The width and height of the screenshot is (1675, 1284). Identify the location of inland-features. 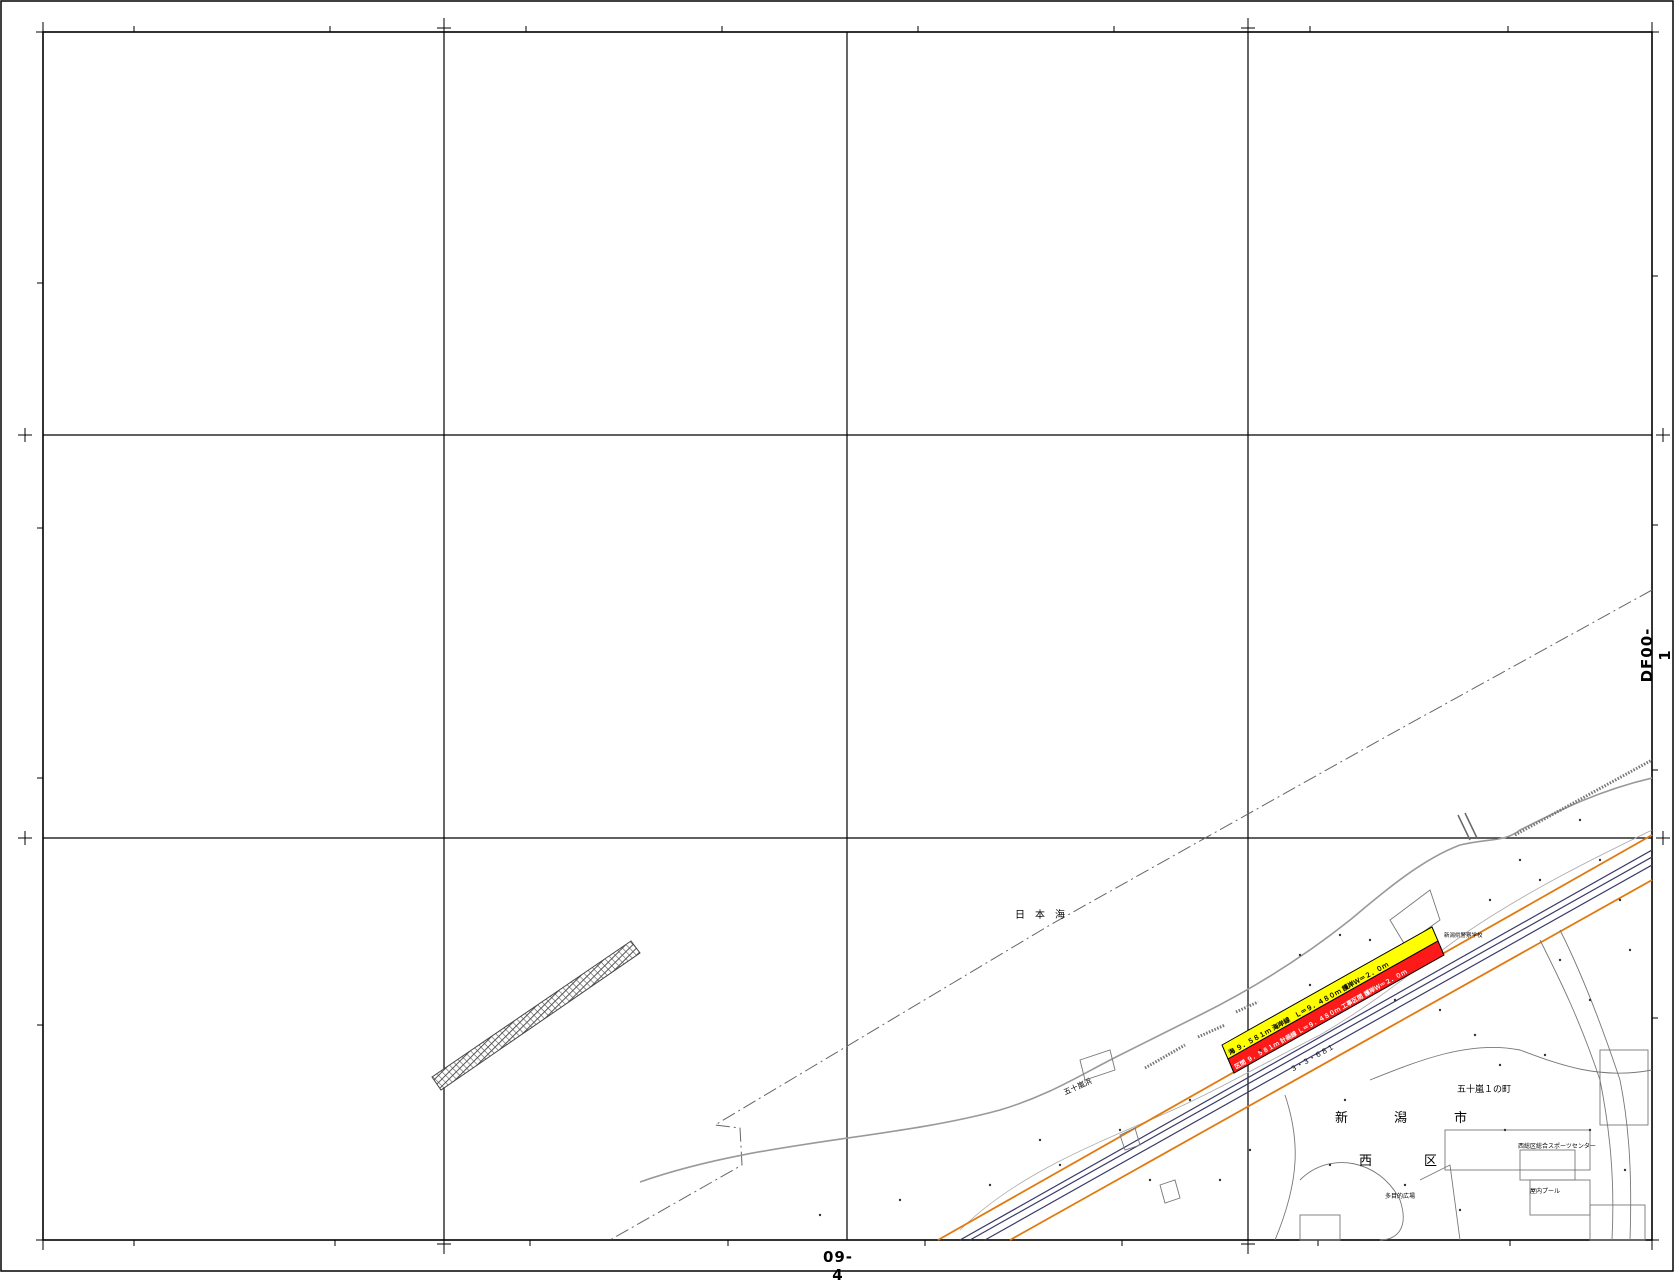
(1366, 1065).